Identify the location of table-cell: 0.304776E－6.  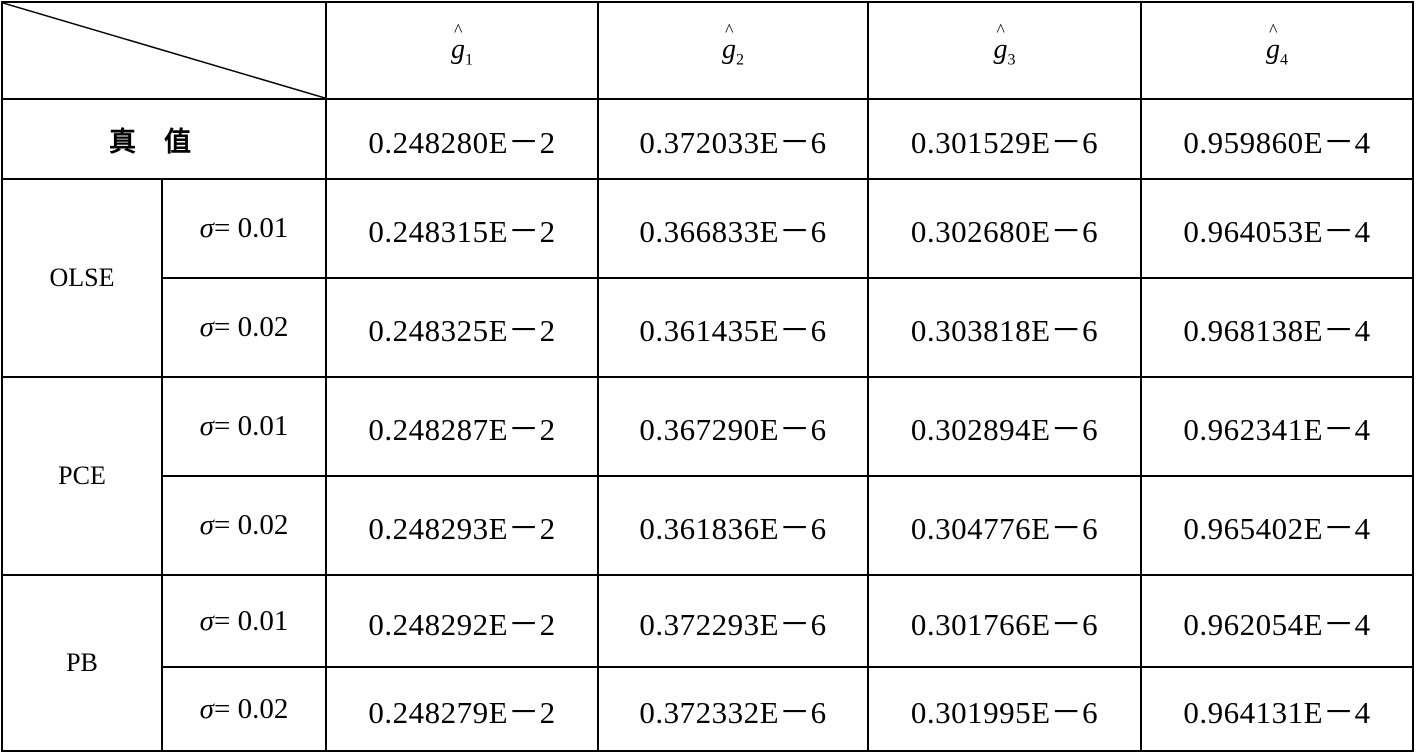
(1004, 525).